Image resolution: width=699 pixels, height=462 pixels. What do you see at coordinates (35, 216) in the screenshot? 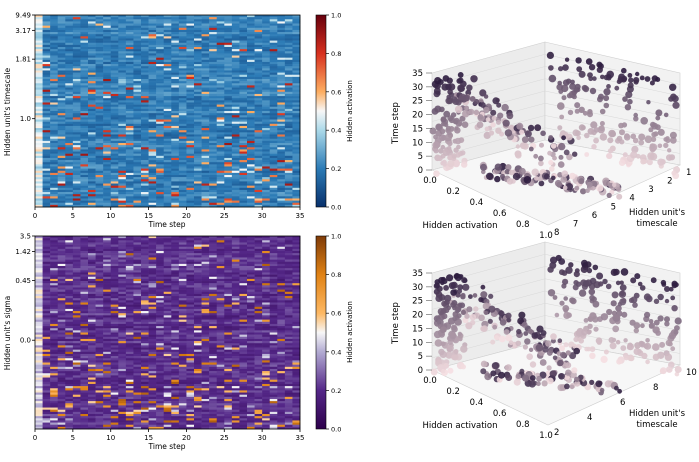
I see `x-tick-label: 0` at bounding box center [35, 216].